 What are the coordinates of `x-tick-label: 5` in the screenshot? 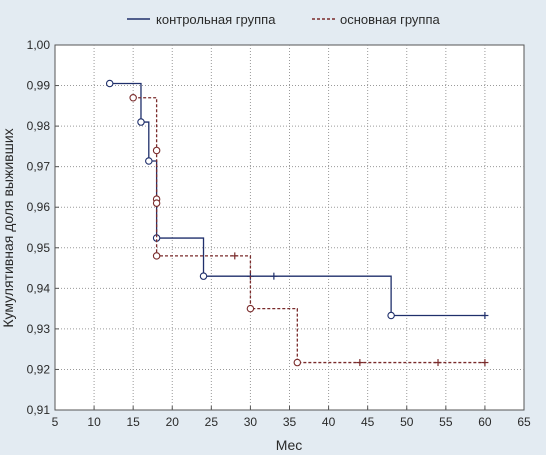 It's located at (55, 422).